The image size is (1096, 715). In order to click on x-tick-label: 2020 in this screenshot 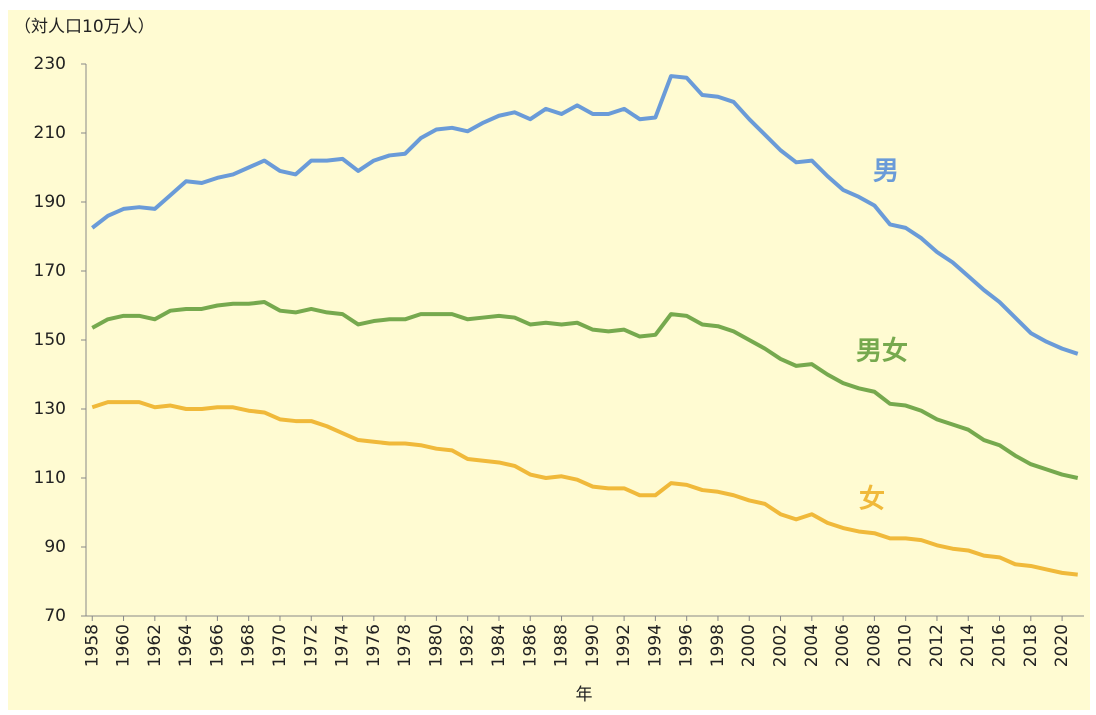, I will do `click(1062, 645)`.